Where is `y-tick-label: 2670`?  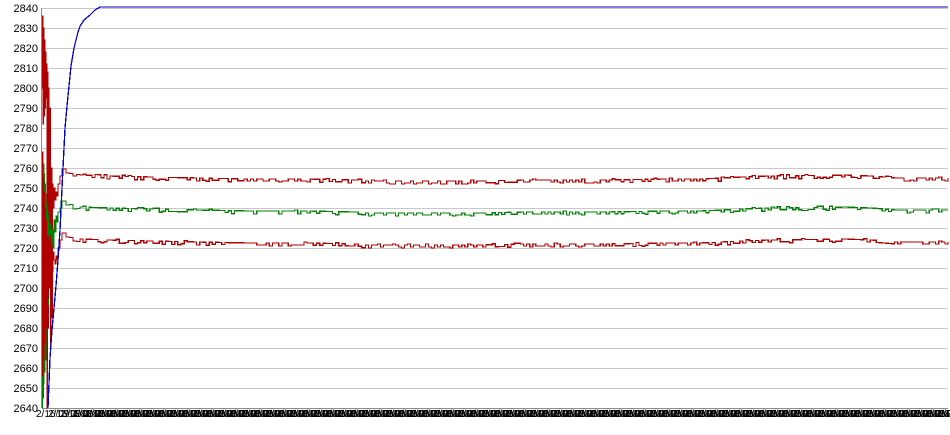
y-tick-label: 2670 is located at coordinates (25, 349).